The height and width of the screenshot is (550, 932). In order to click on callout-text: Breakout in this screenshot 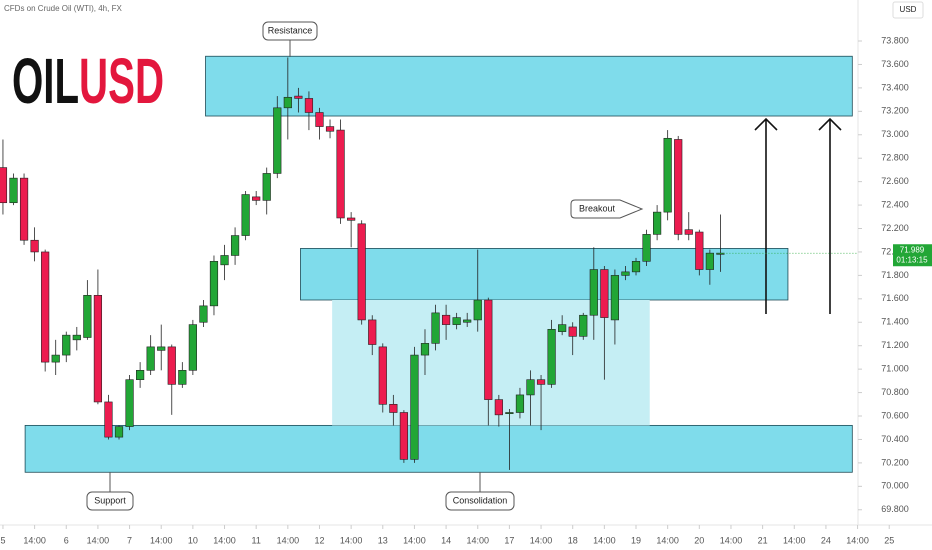, I will do `click(597, 208)`.